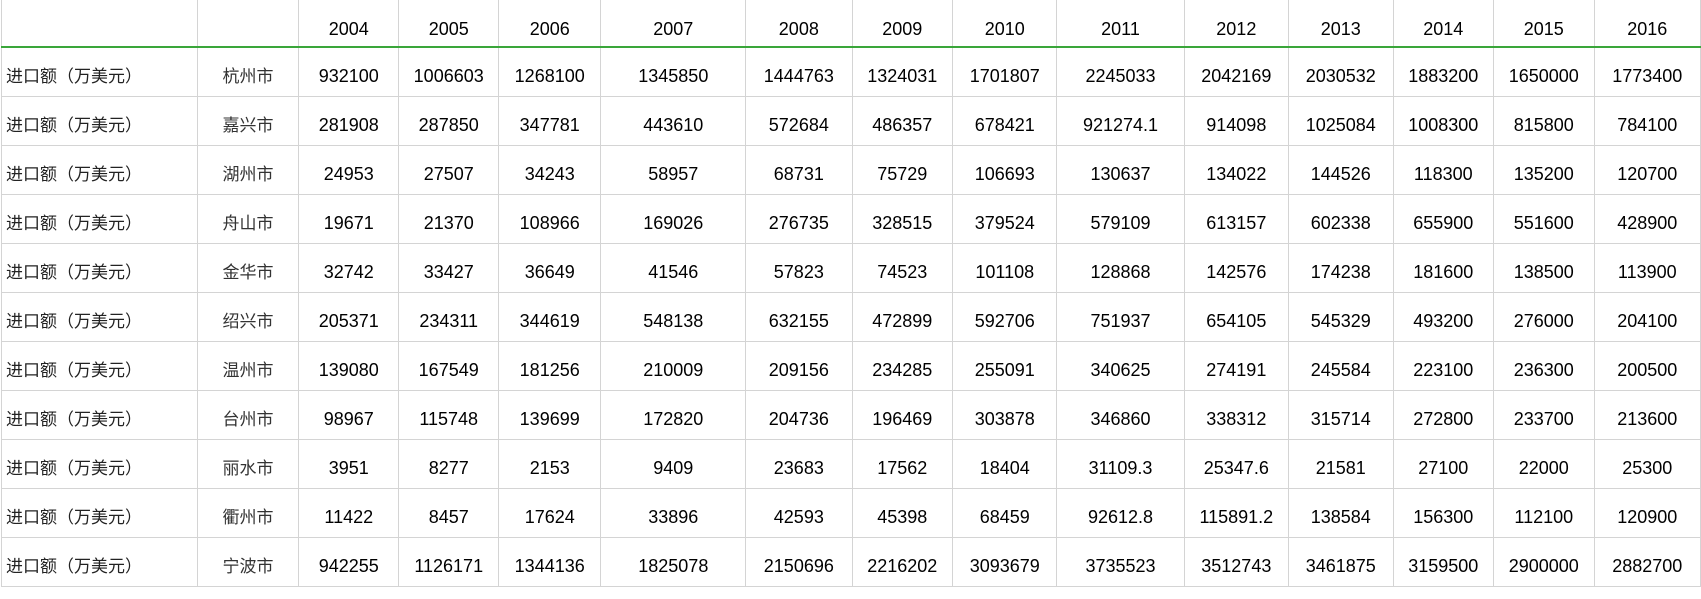  I want to click on cell-value: 45398, so click(903, 513).